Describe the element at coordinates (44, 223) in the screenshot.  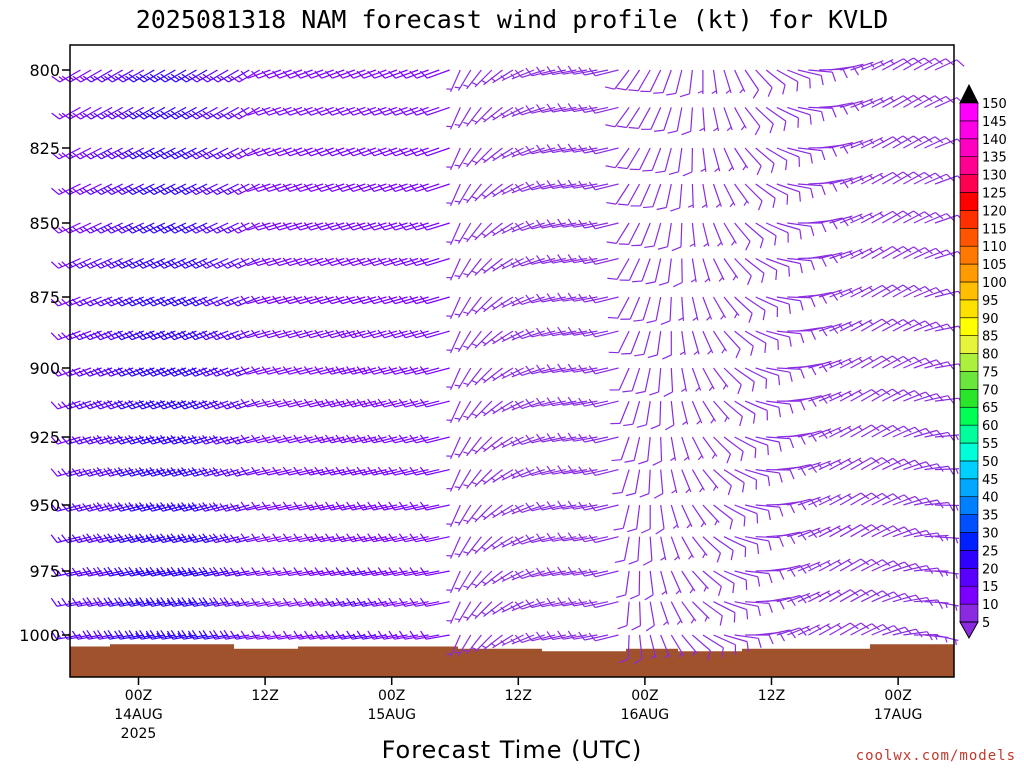
I see `pressure-tick-label: 850` at that location.